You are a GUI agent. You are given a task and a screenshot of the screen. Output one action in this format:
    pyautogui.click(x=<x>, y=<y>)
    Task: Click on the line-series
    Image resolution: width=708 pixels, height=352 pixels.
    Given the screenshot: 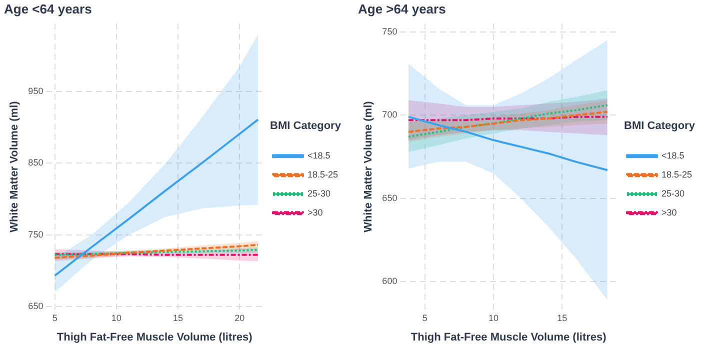 What is the action you would take?
    pyautogui.click(x=507, y=121)
    